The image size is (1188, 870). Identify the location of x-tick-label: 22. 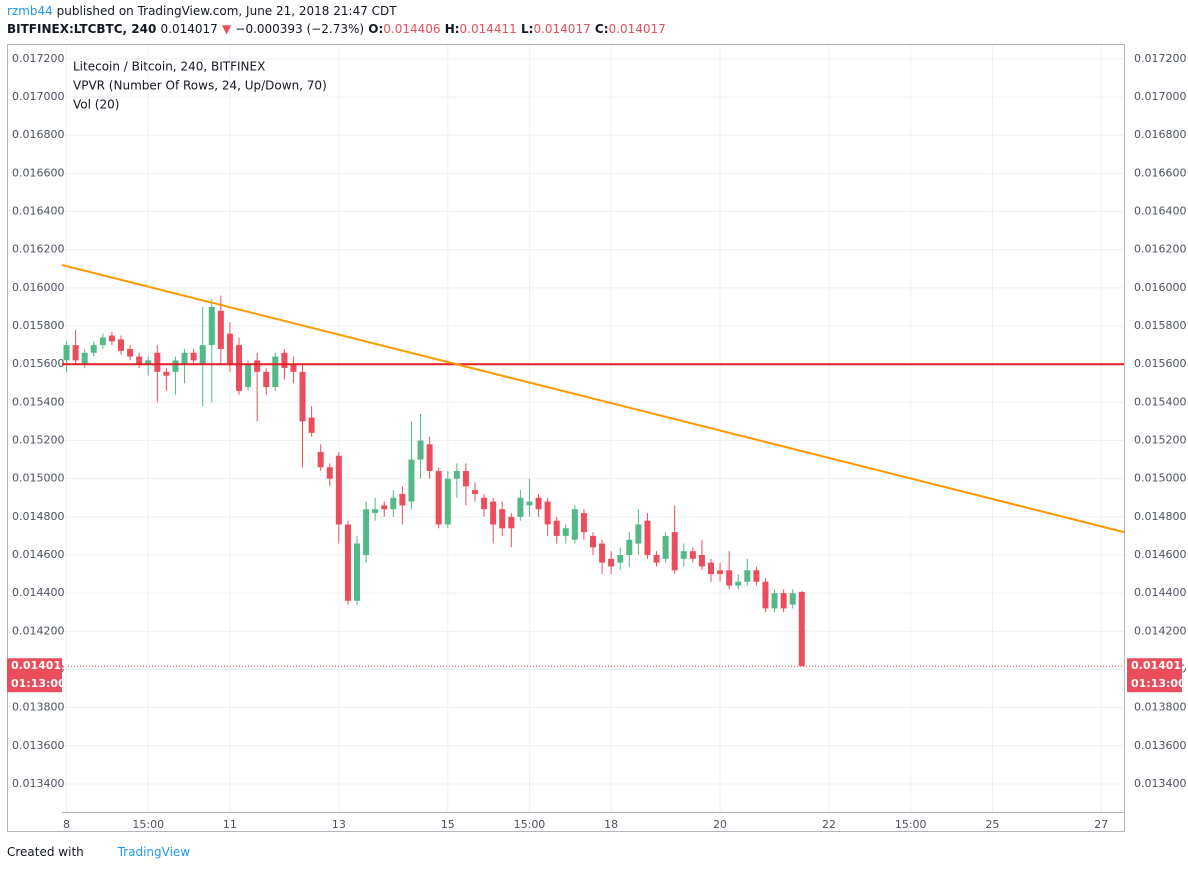
(829, 824).